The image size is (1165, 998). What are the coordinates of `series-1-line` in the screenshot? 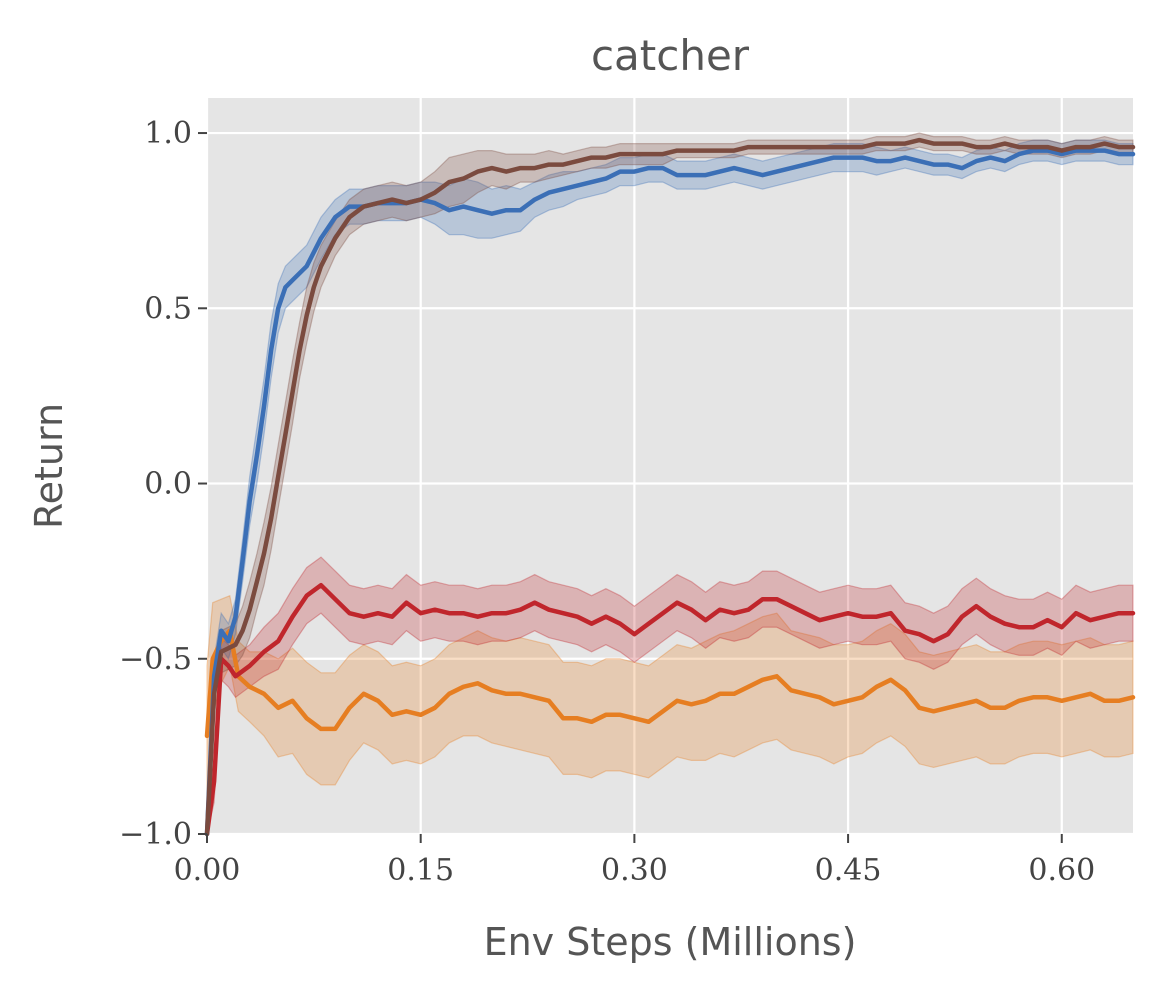 It's located at (670, 683).